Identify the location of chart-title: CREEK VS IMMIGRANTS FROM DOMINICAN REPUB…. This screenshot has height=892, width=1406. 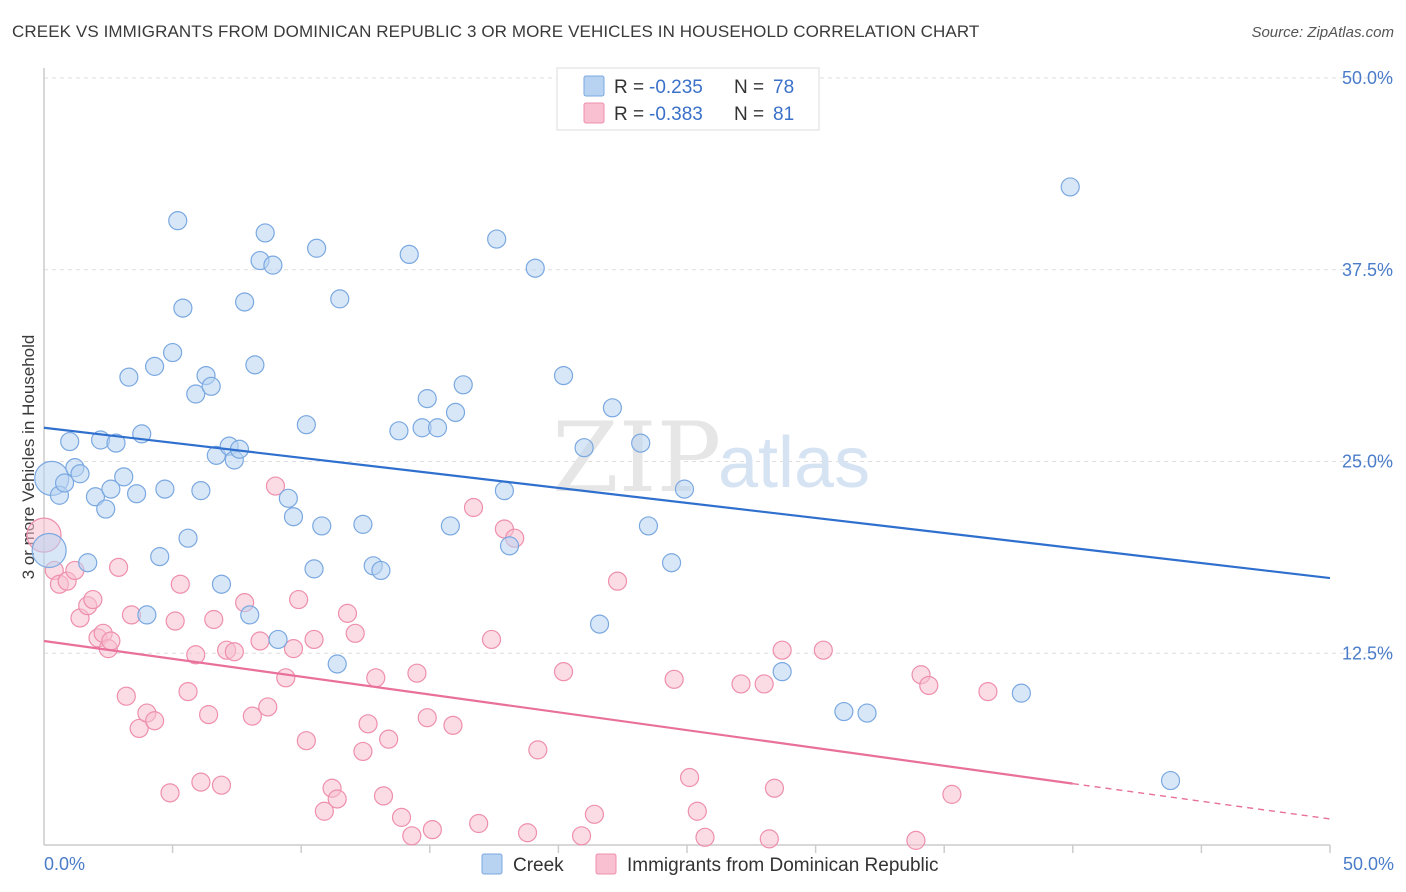
(496, 31).